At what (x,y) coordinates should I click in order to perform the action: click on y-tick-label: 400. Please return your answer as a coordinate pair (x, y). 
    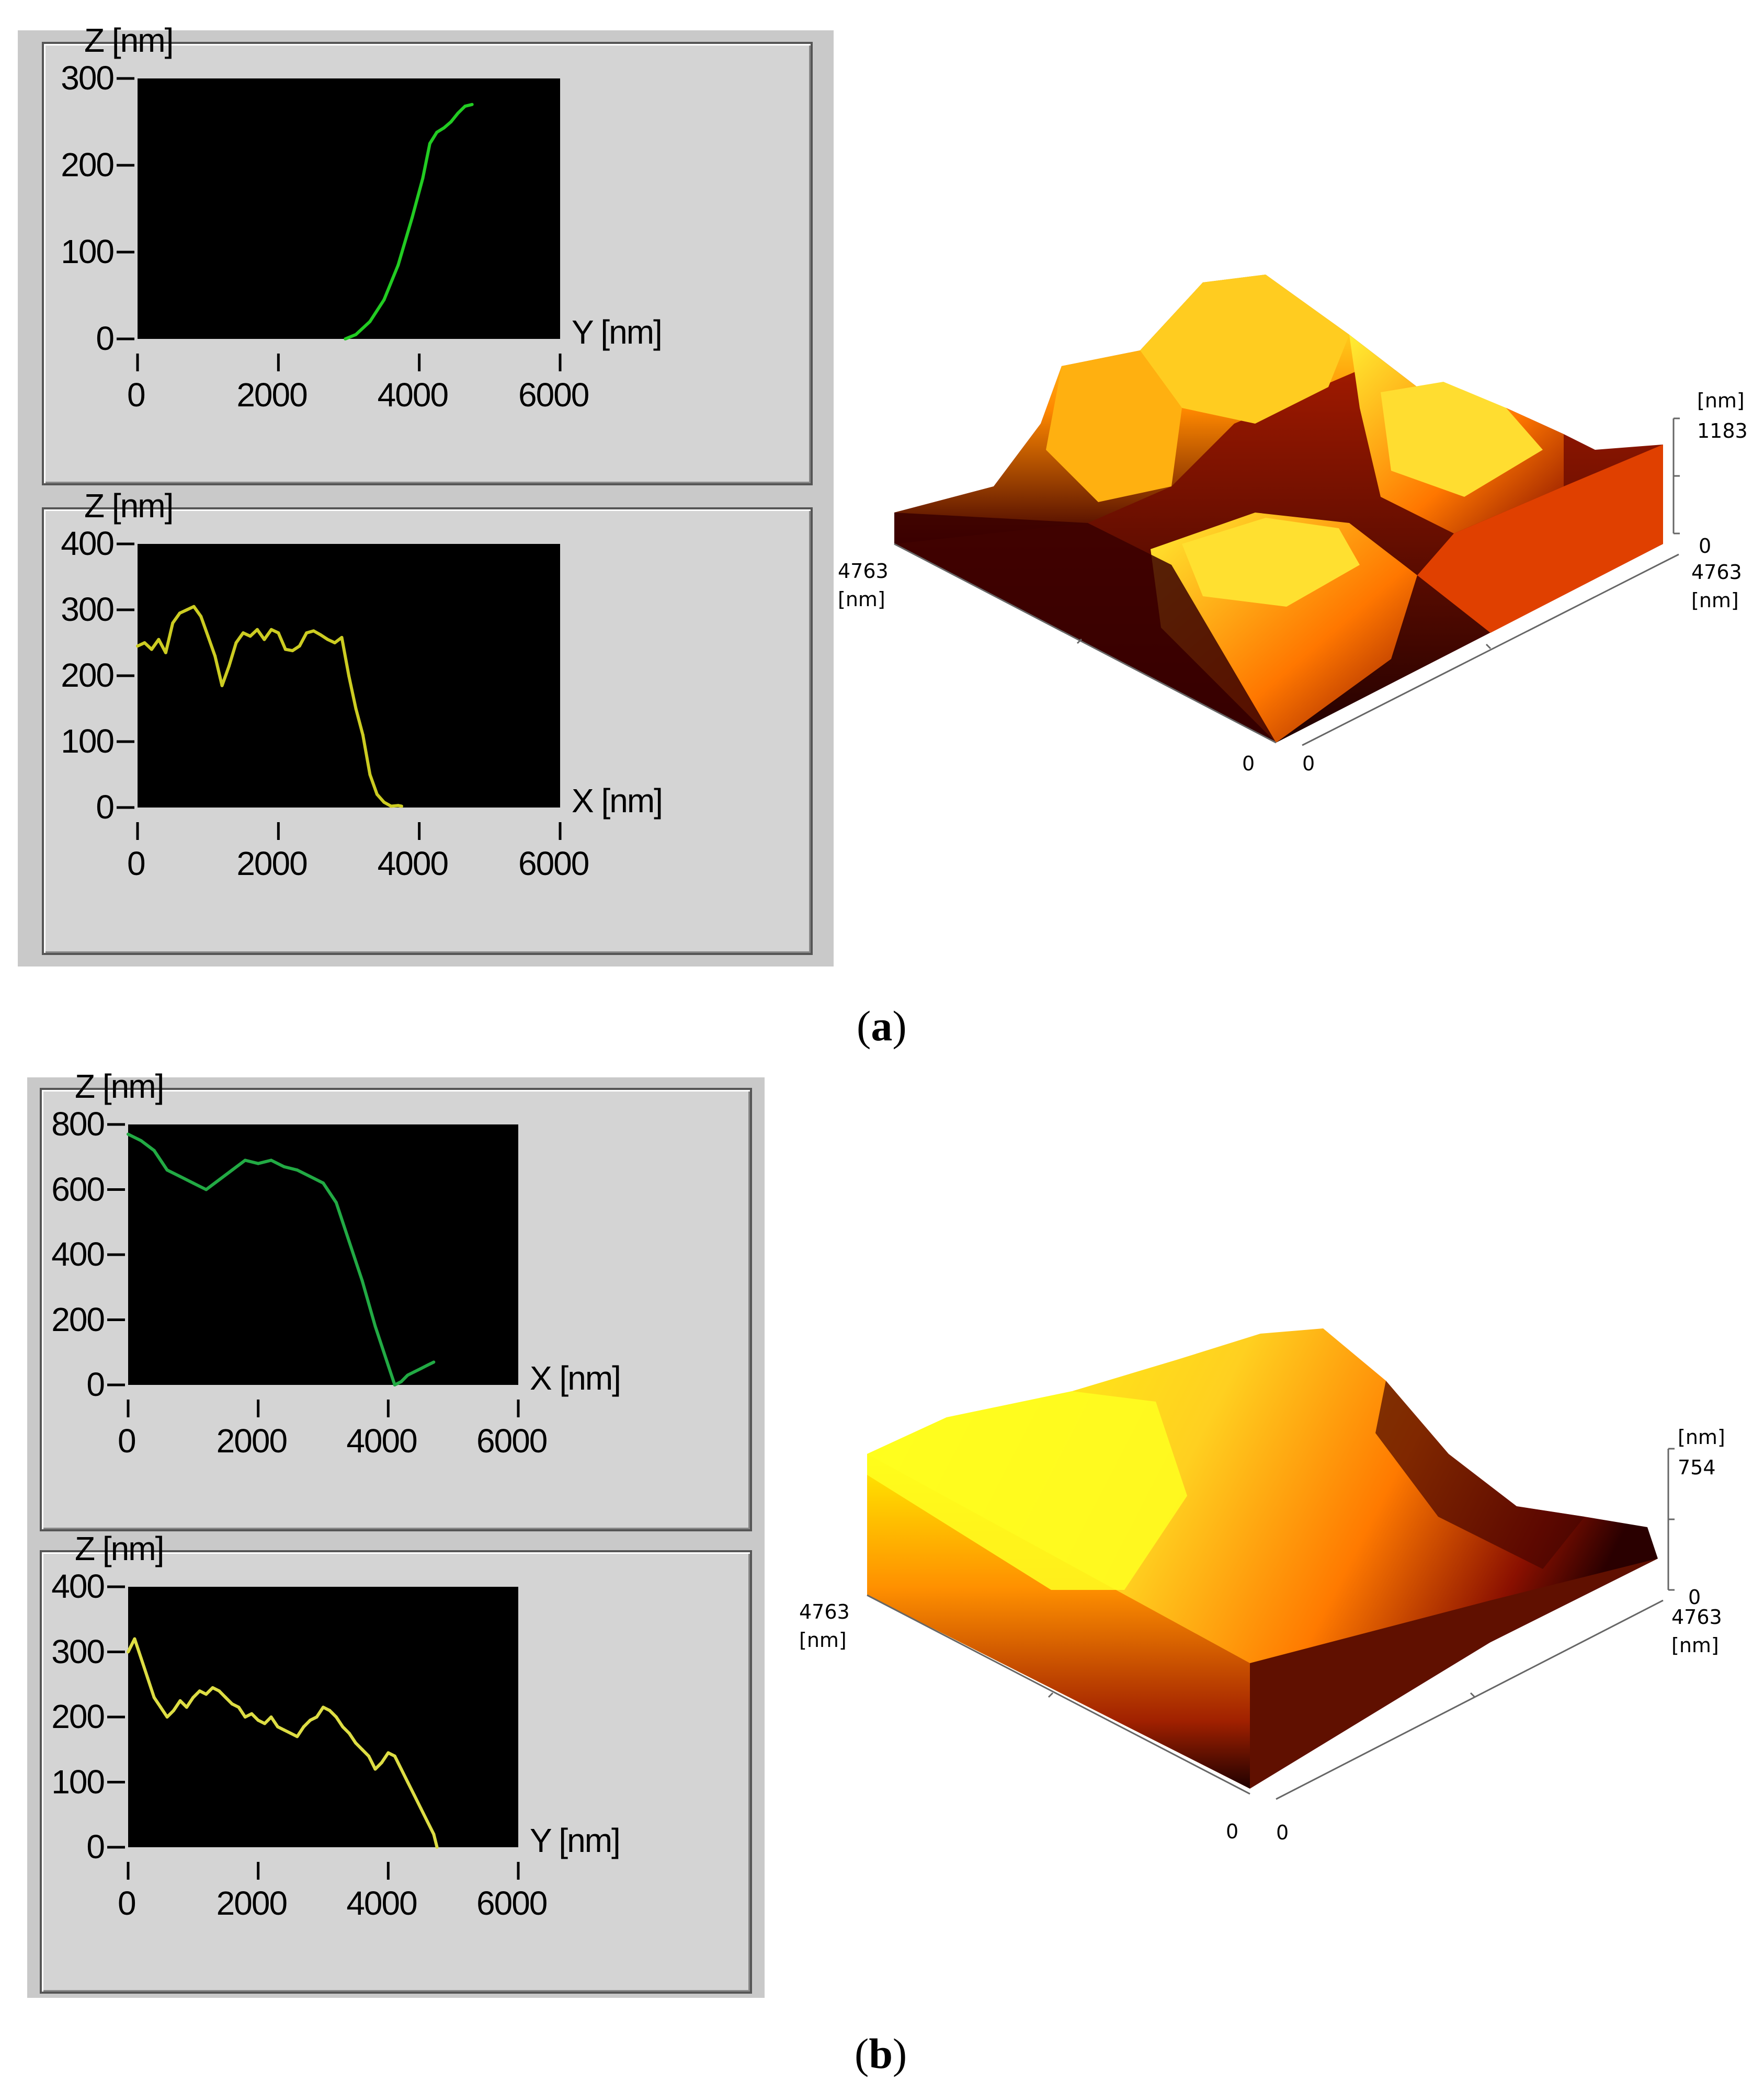
    Looking at the image, I should click on (78, 1586).